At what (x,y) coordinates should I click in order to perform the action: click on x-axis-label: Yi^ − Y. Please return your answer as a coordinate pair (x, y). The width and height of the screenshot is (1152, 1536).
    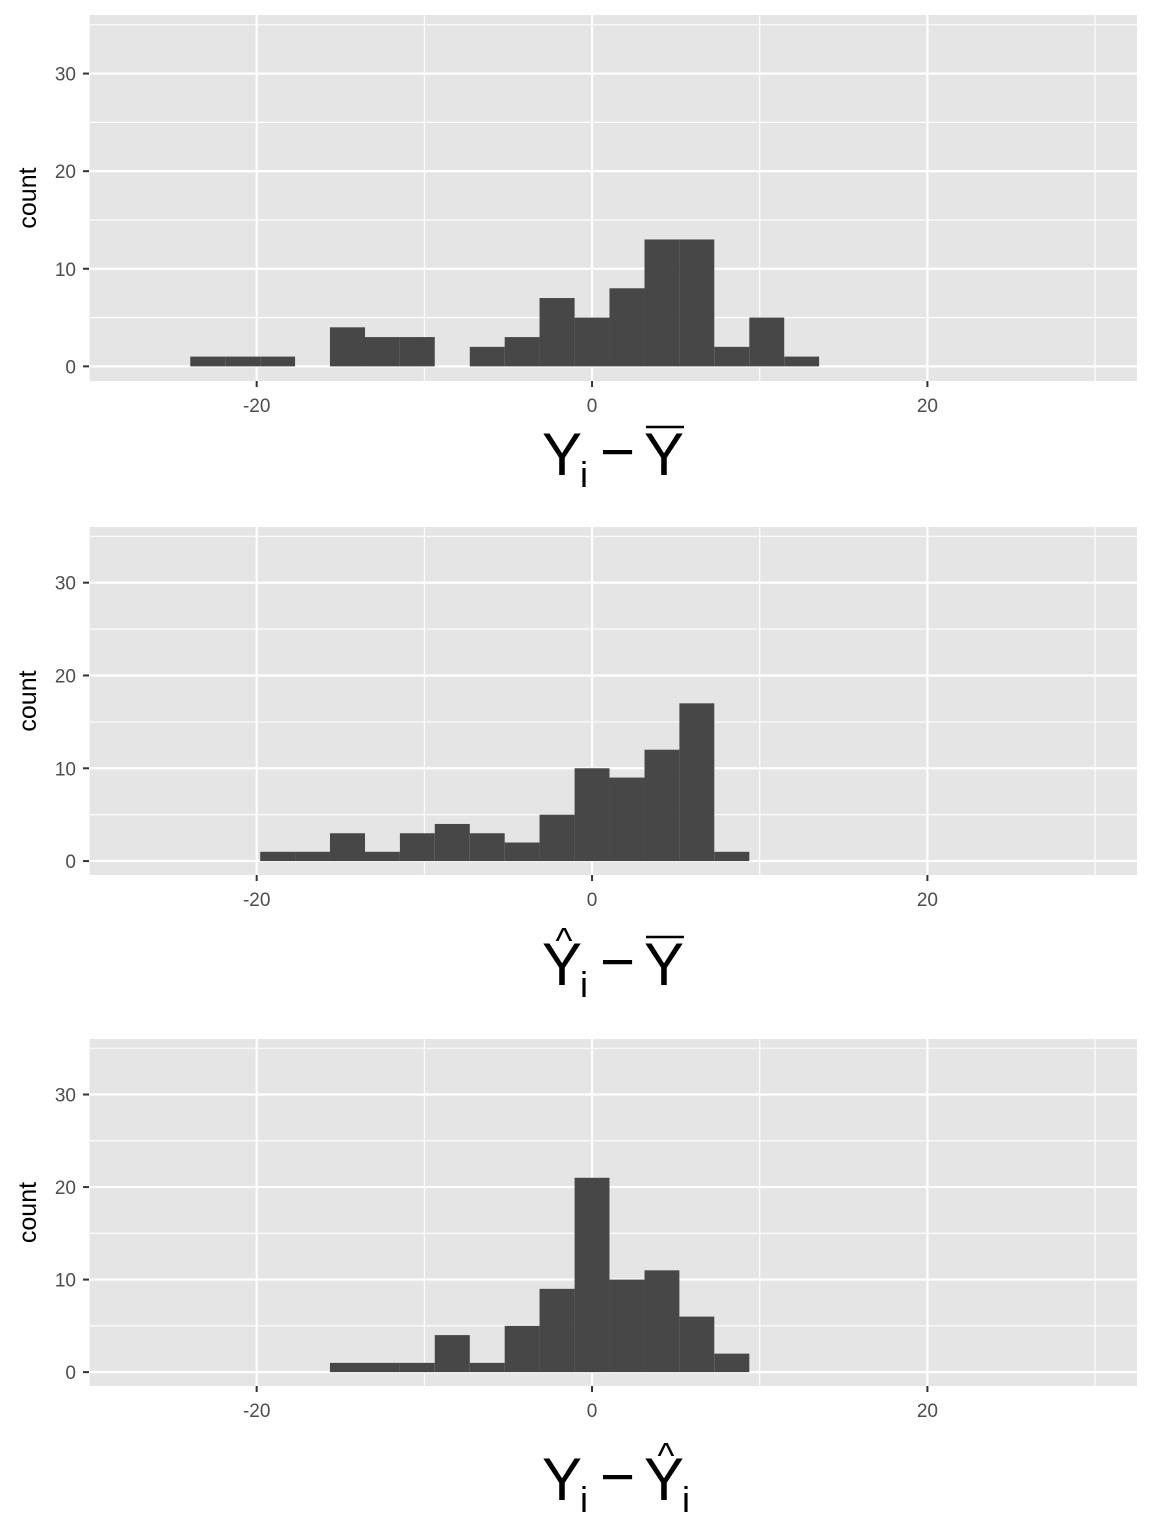
    Looking at the image, I should click on (613, 962).